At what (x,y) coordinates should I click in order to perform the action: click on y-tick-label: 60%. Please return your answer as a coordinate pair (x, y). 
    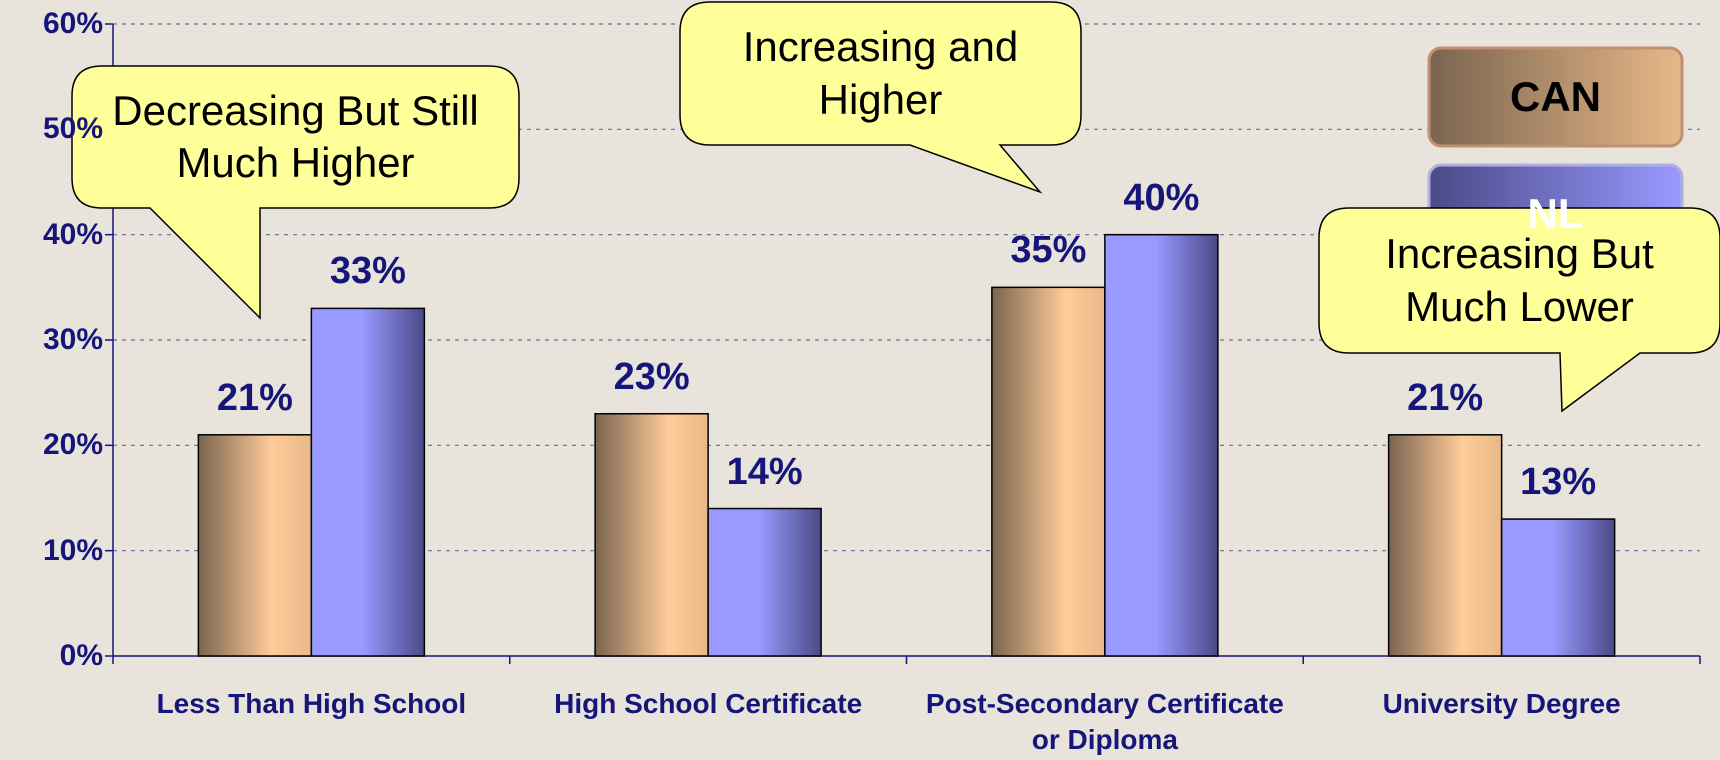
    Looking at the image, I should click on (72, 23).